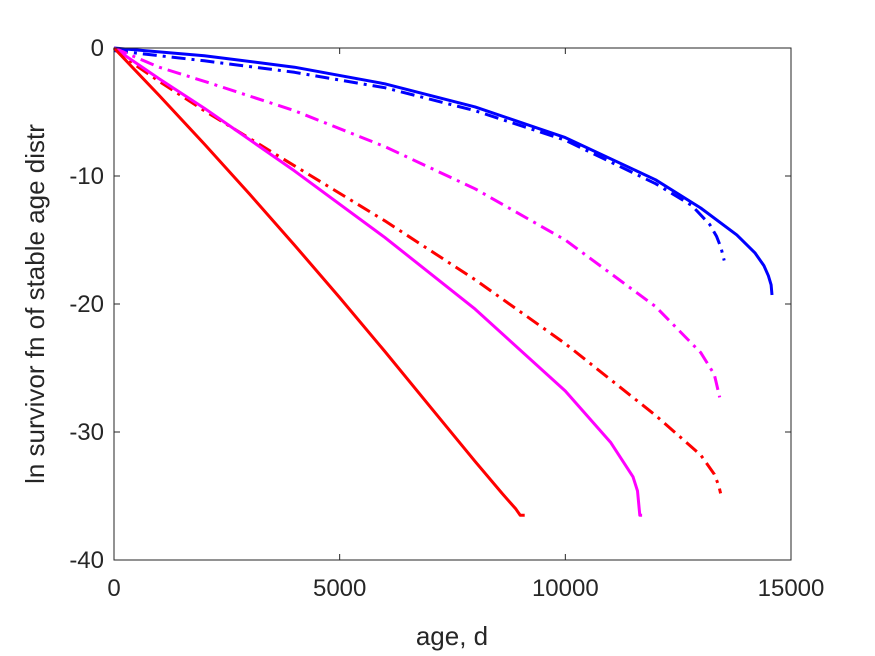 This screenshot has width=875, height=656. Describe the element at coordinates (113, 588) in the screenshot. I see `x-tick-label: 0` at that location.